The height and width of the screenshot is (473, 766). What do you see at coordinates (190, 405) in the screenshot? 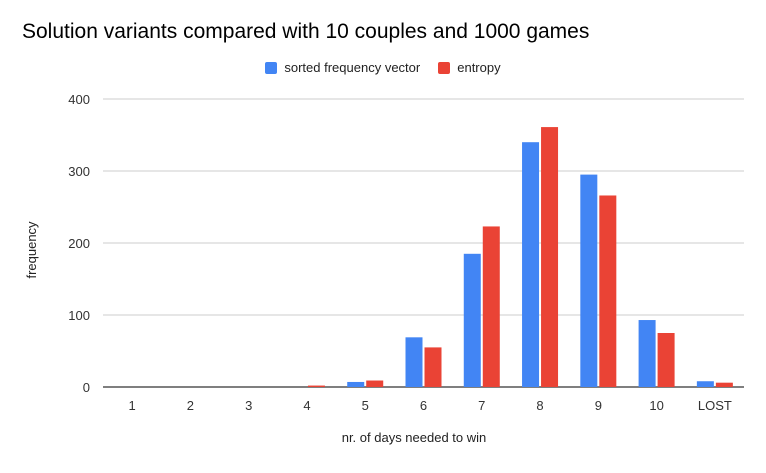
I see `x-tick-label: 2` at bounding box center [190, 405].